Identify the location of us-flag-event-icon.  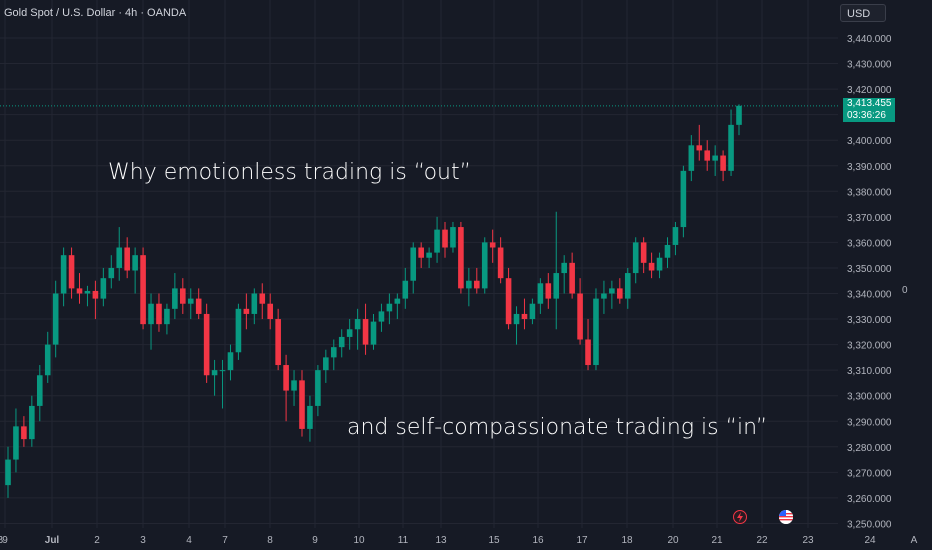
(786, 517).